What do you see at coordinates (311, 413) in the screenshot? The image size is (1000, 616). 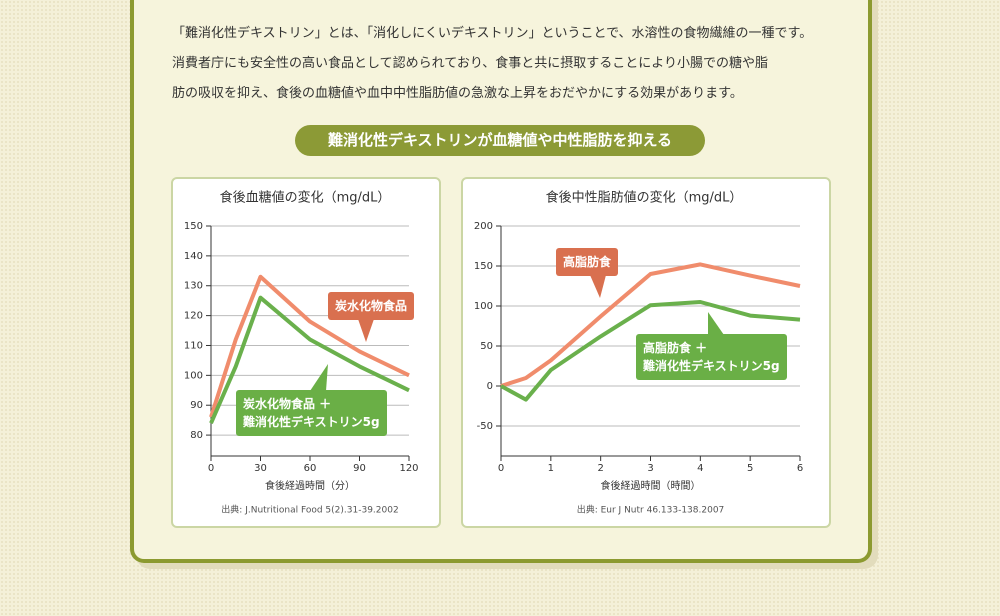 I see `series-label: 炭水化物食品 ＋ 難消化性デキストリン5g` at bounding box center [311, 413].